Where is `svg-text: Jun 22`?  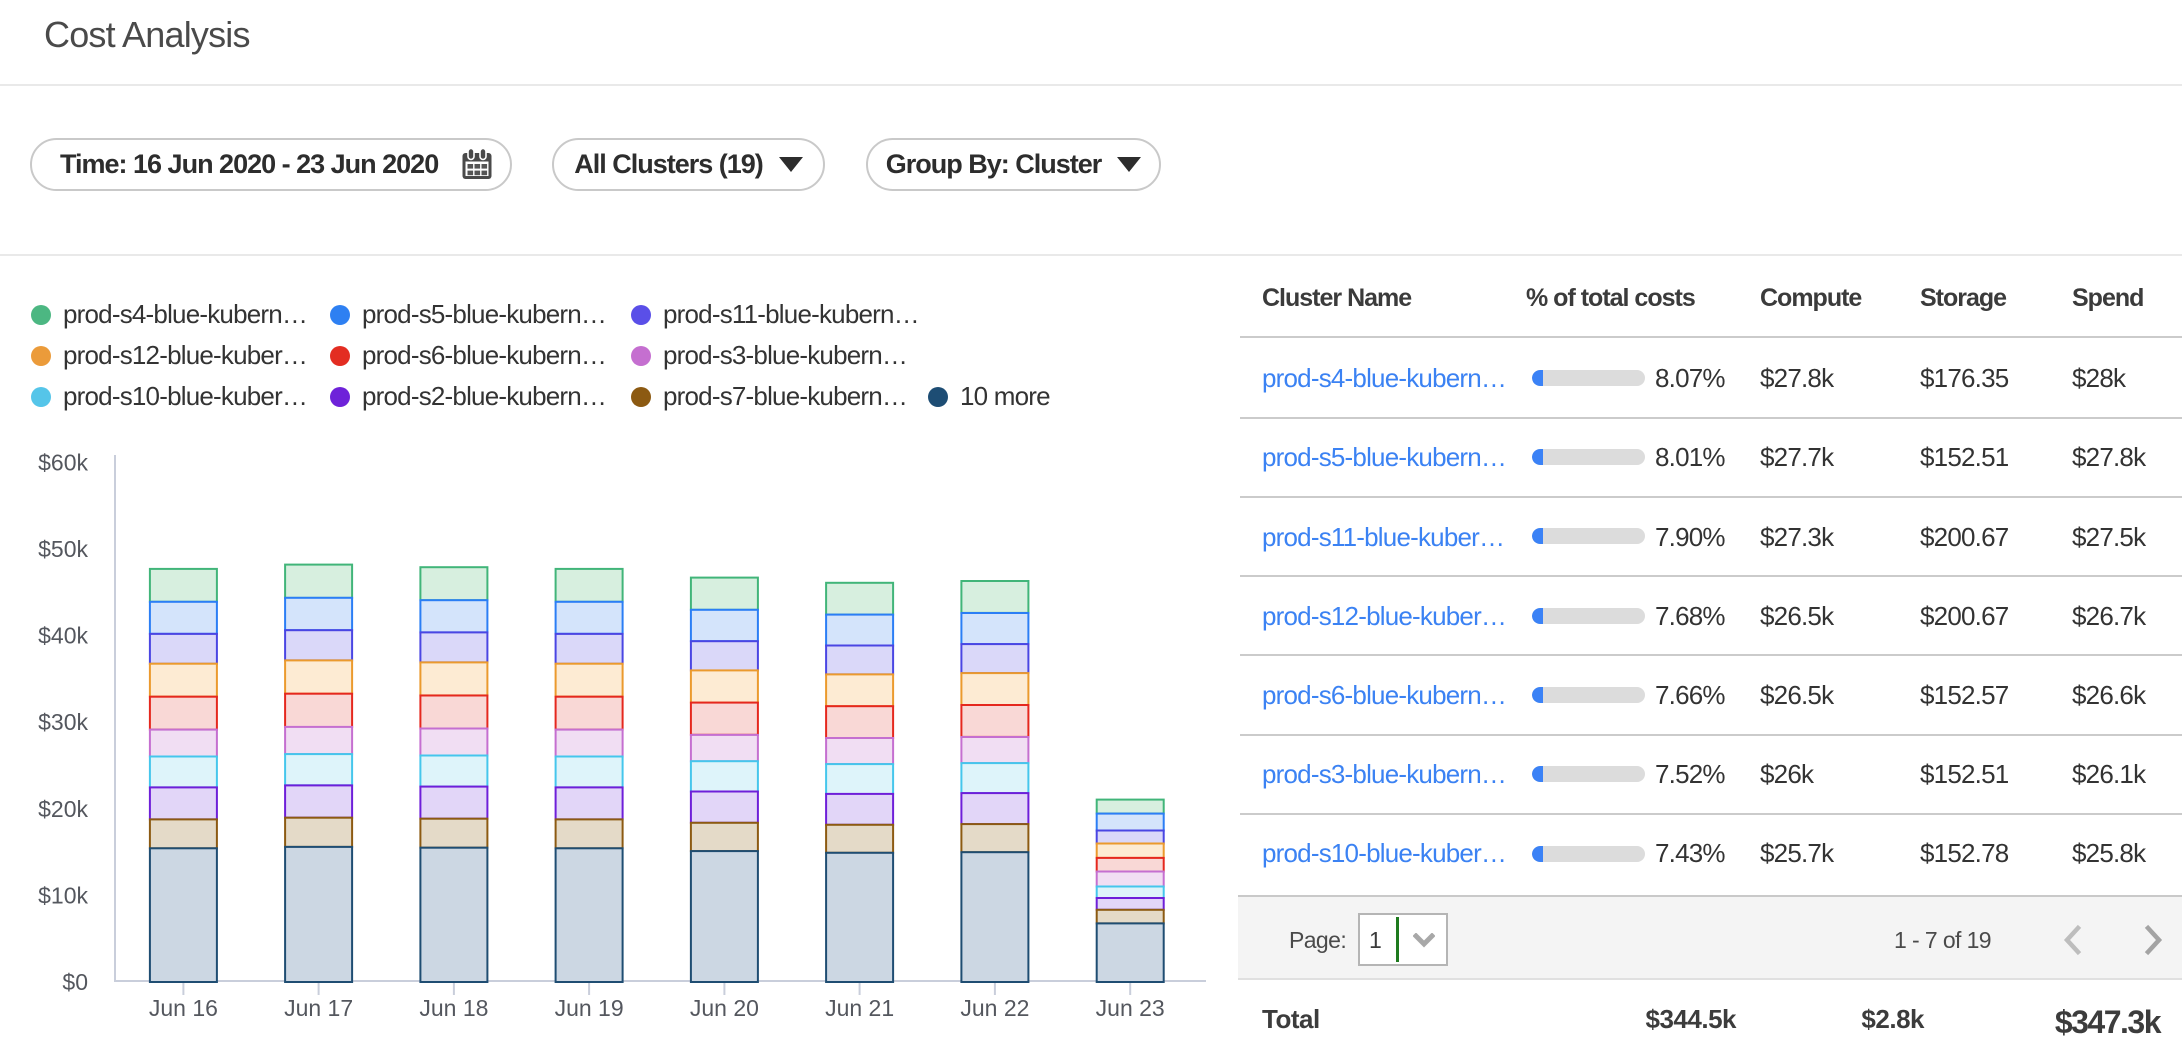 svg-text: Jun 22 is located at coordinates (994, 1008).